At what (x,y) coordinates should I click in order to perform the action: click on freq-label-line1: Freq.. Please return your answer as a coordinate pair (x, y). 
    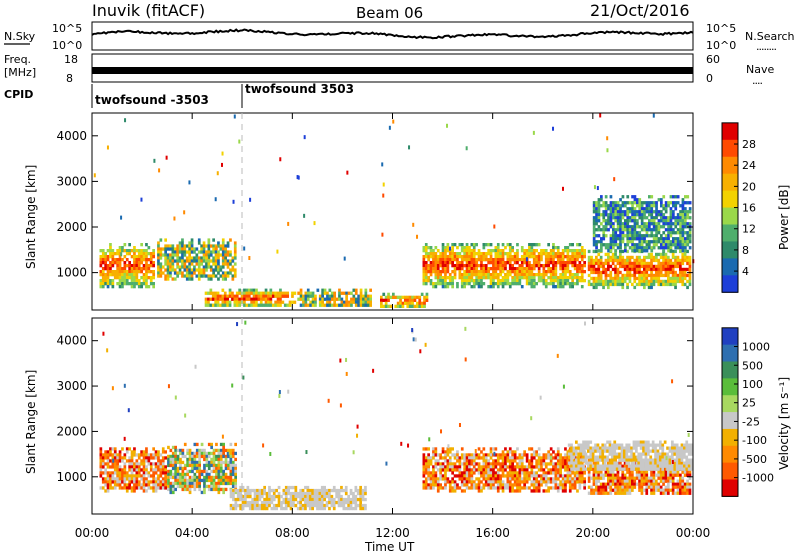
    Looking at the image, I should click on (17, 59).